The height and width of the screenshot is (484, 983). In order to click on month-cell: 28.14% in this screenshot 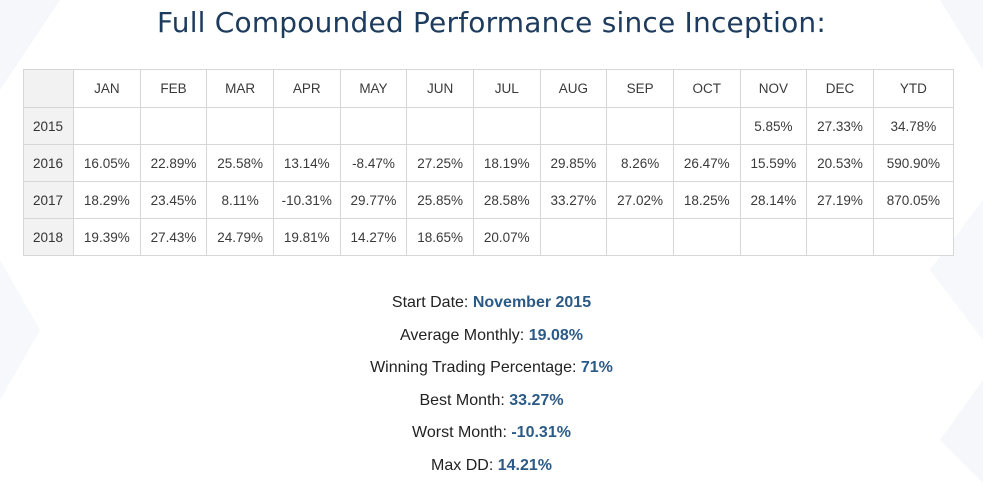, I will do `click(773, 200)`.